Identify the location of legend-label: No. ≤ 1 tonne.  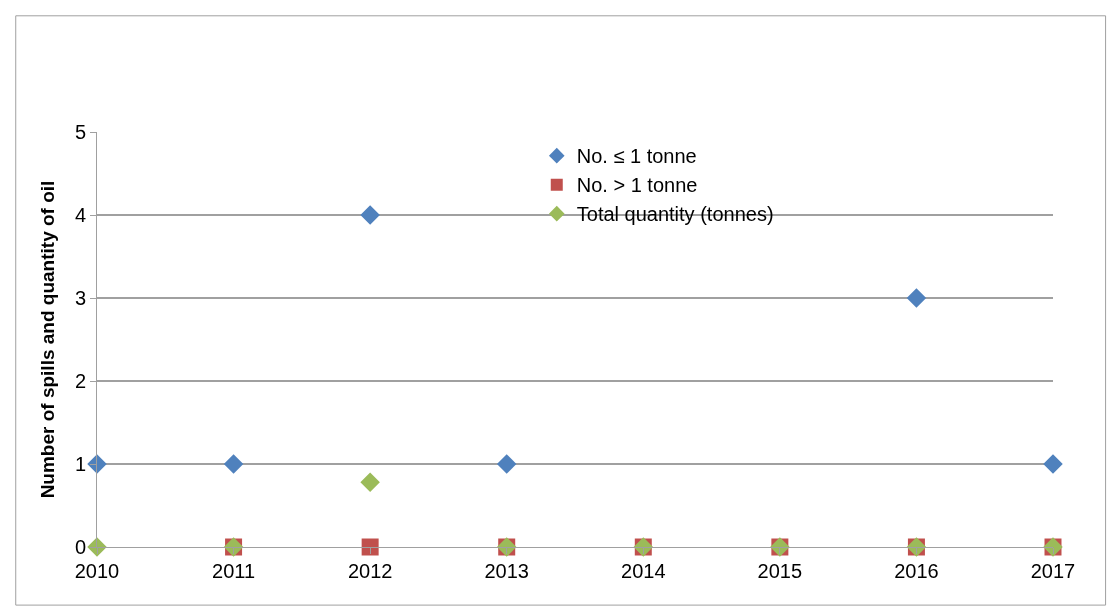
(636, 156).